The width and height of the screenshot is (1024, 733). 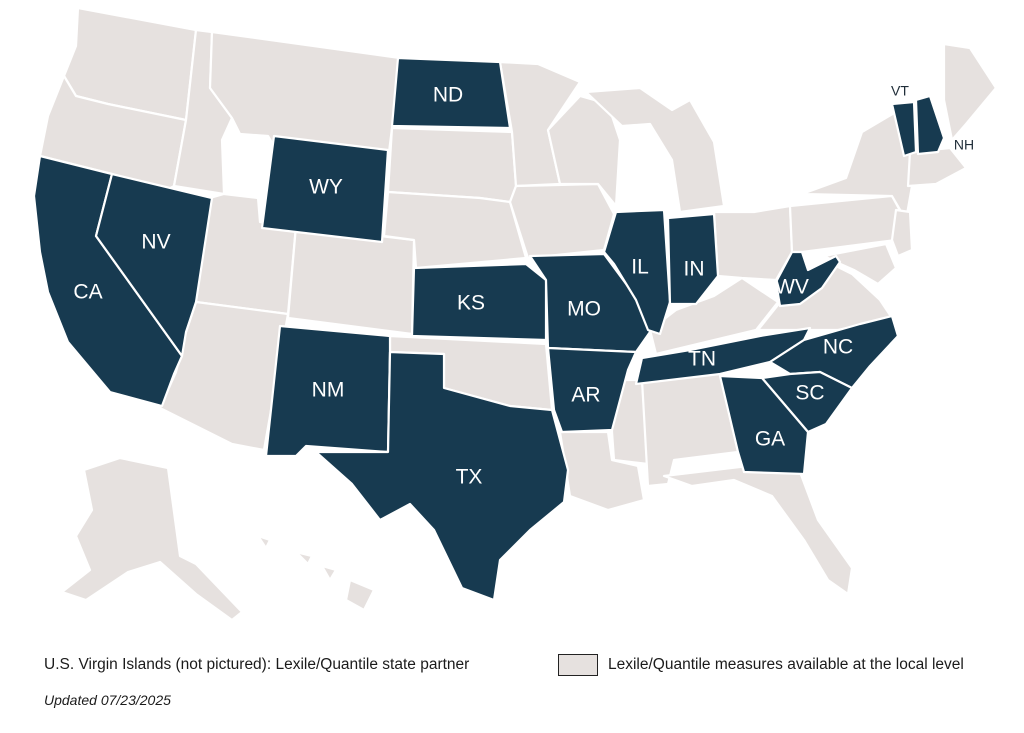 I want to click on label-tn: TN, so click(x=702, y=359).